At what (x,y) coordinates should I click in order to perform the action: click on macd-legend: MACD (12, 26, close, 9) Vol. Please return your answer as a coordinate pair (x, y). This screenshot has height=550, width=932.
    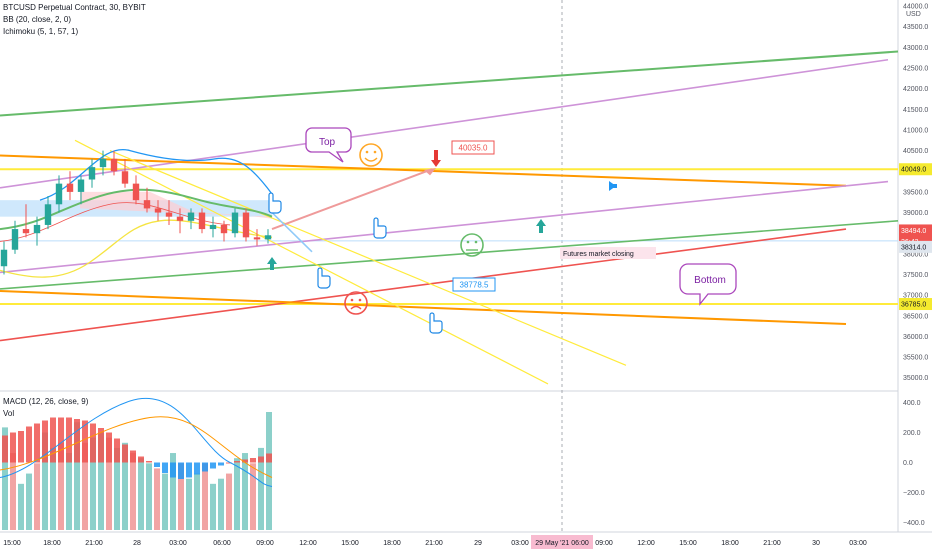
    Looking at the image, I should click on (45, 408).